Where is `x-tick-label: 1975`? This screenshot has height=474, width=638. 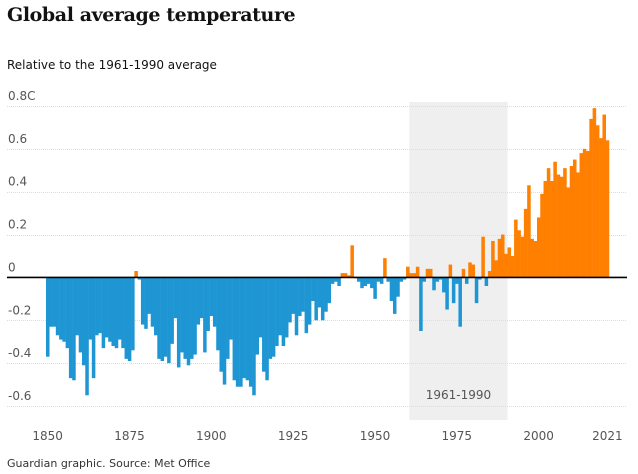
x-tick-label: 1975 is located at coordinates (457, 436).